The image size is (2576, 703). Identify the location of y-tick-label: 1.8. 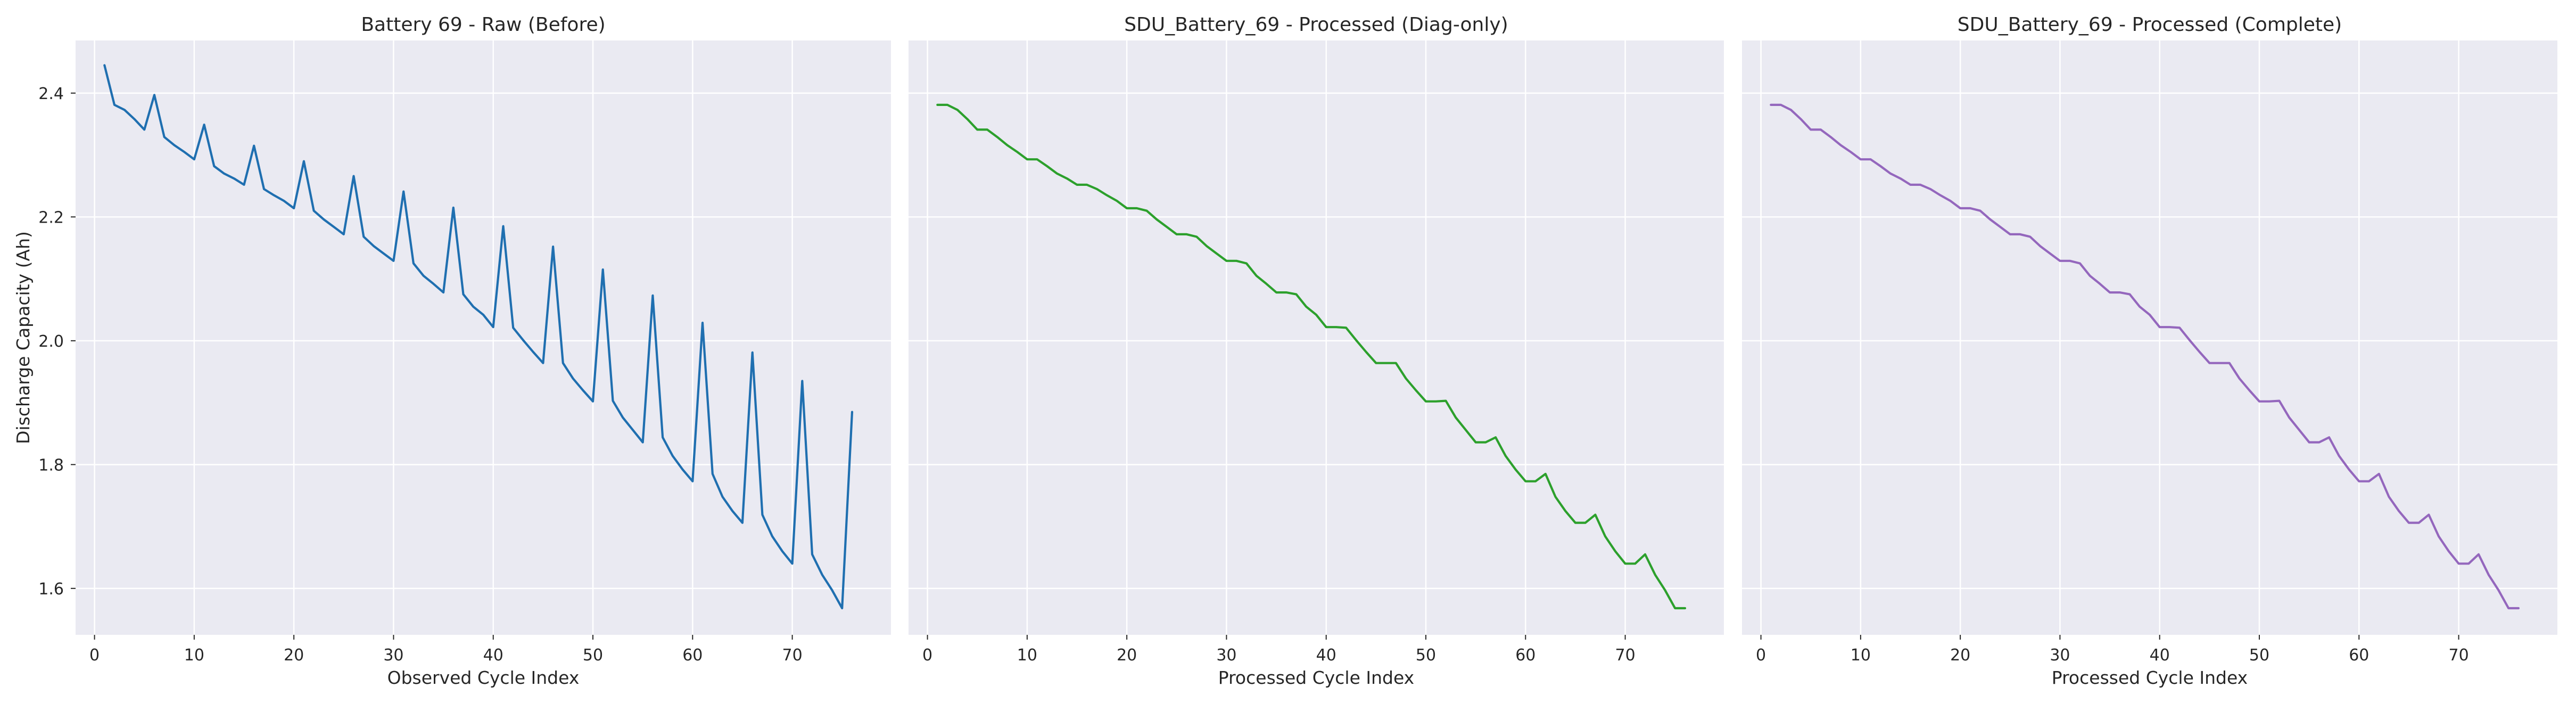
(51, 465).